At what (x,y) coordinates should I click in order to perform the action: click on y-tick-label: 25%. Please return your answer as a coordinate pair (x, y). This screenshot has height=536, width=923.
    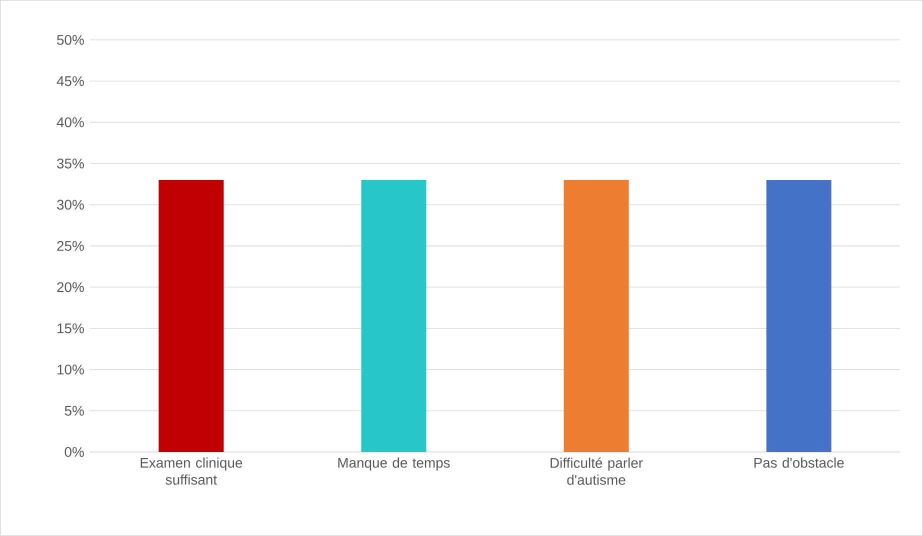
    Looking at the image, I should click on (70, 246).